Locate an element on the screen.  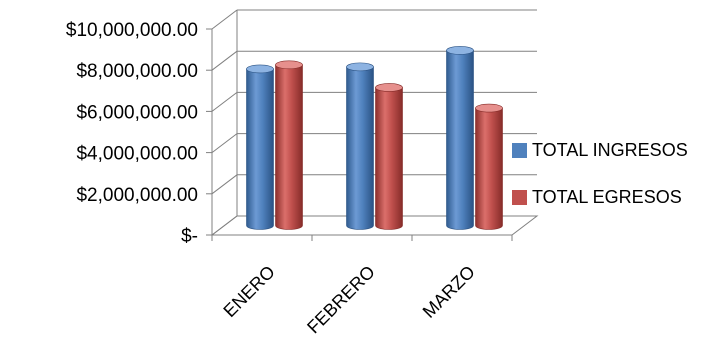
x-axis-category-labels: ENERO FEBRERO MARZO is located at coordinates (348, 300).